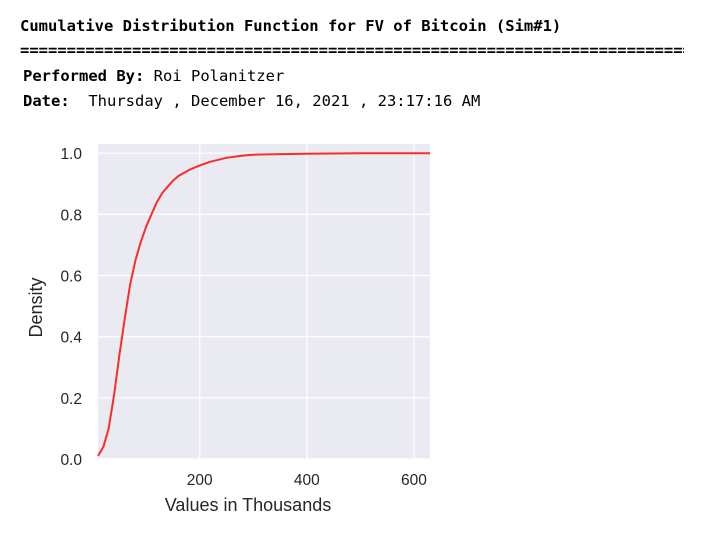 This screenshot has height=537, width=703. What do you see at coordinates (71, 338) in the screenshot?
I see `y-tick-label: 0.4` at bounding box center [71, 338].